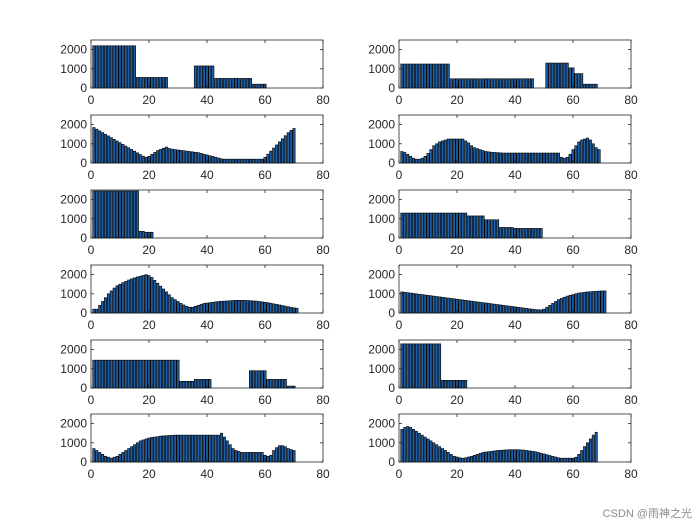 Image resolution: width=700 pixels, height=525 pixels. What do you see at coordinates (503, 373) in the screenshot?
I see `subplot-10: 0 20 40 60 80 0 1000 2000` at bounding box center [503, 373].